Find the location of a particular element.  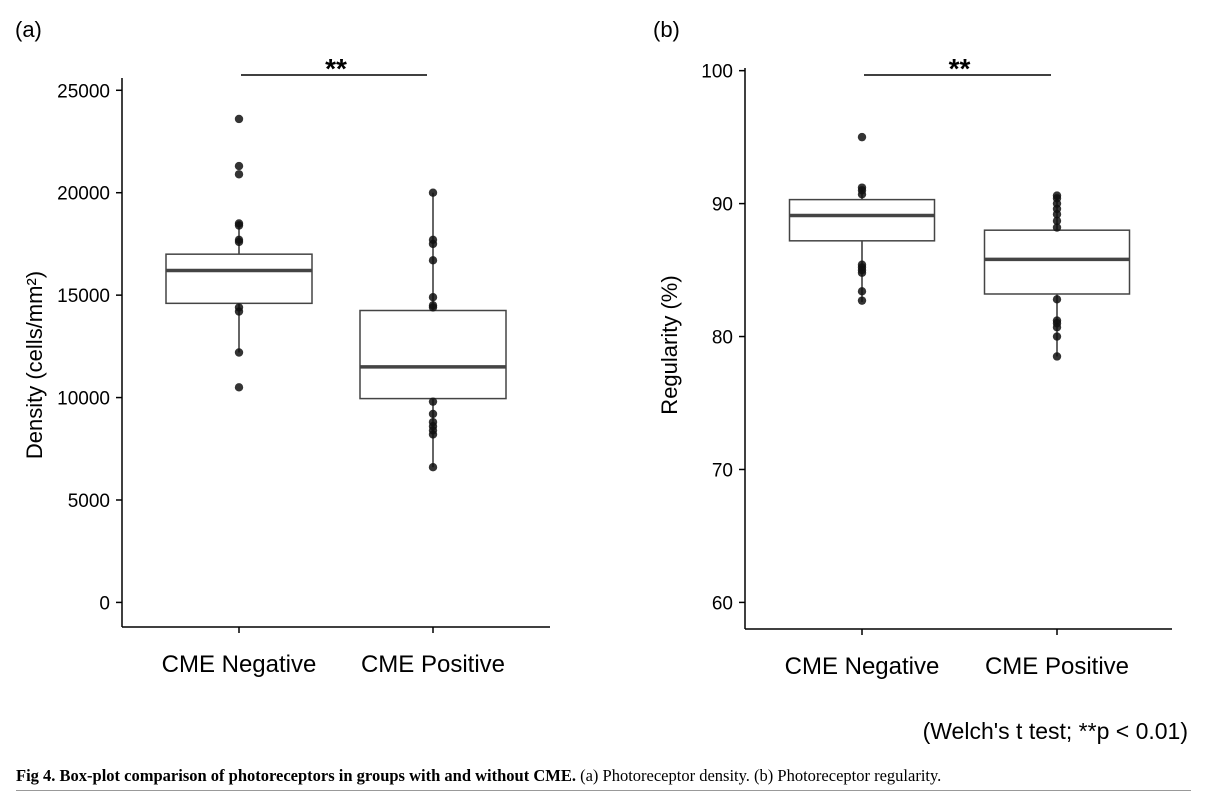

significance-a: ** is located at coordinates (334, 68).